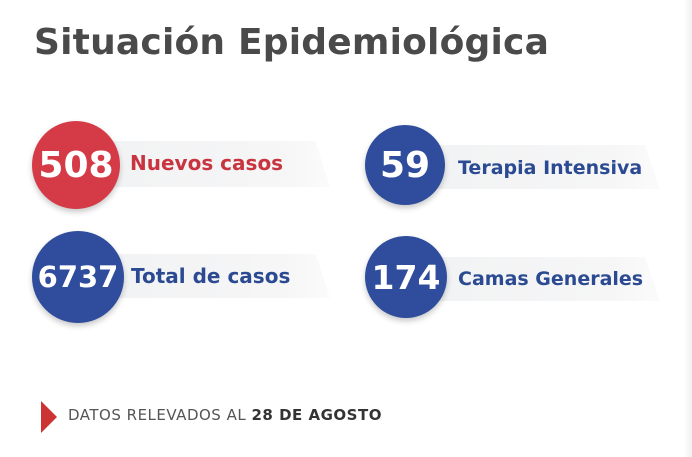  Describe the element at coordinates (688, 228) in the screenshot. I see `edge-shadow` at that location.